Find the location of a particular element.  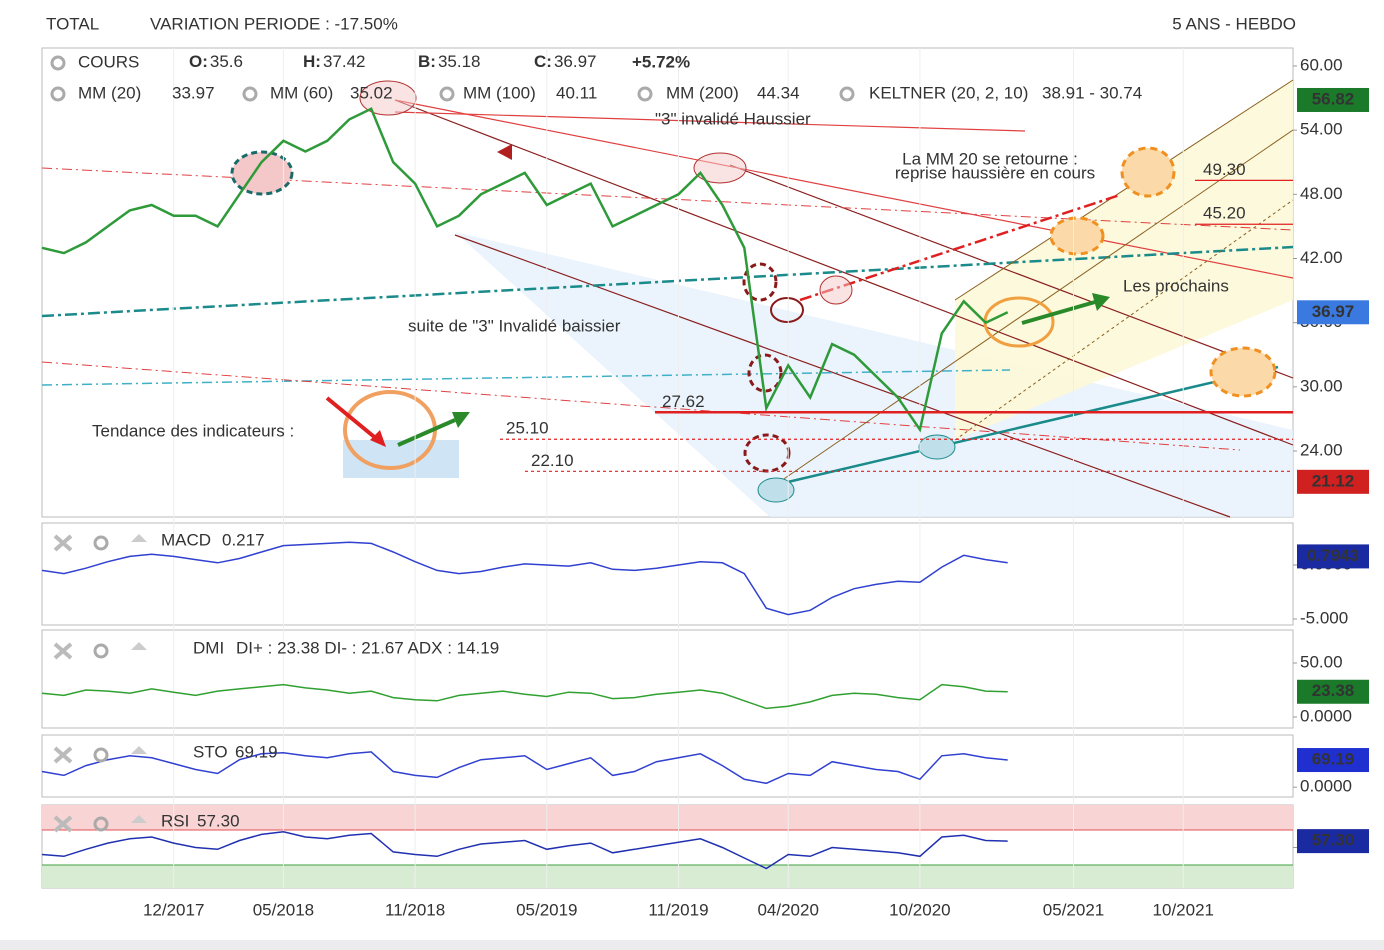

title: TOTAL is located at coordinates (72, 23).